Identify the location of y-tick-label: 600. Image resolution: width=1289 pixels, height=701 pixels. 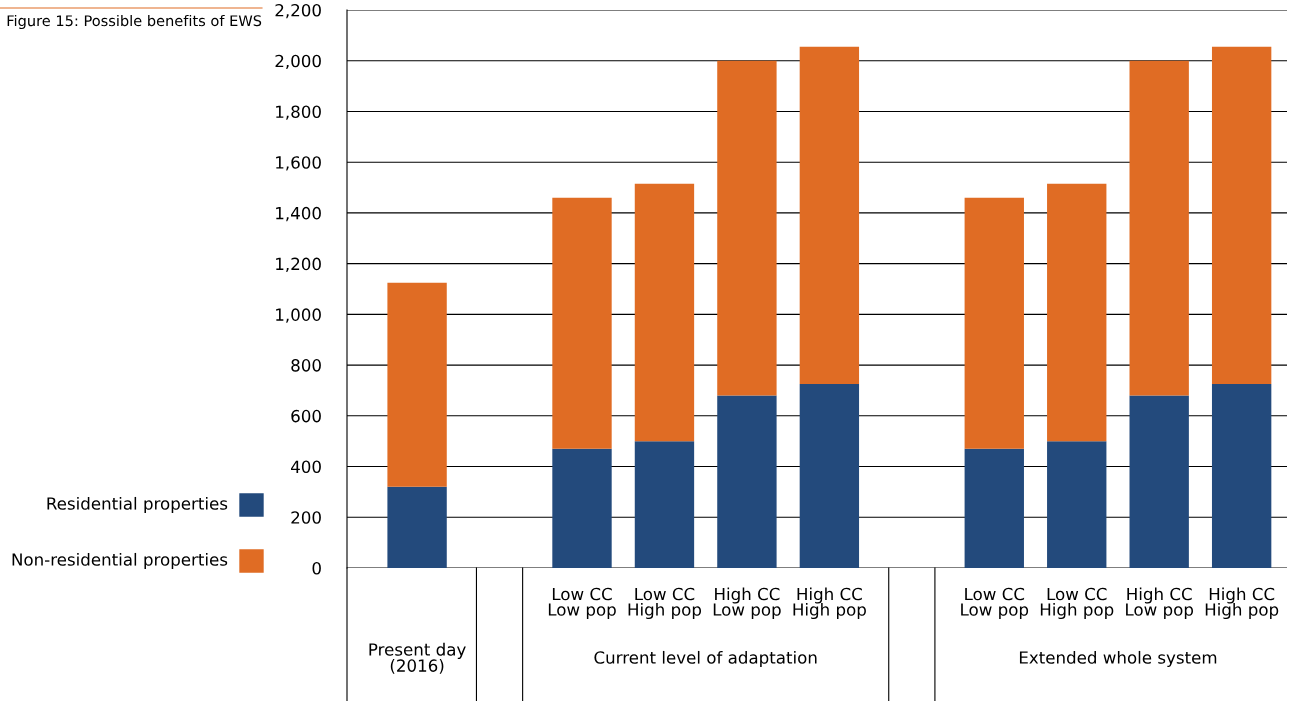
(306, 416).